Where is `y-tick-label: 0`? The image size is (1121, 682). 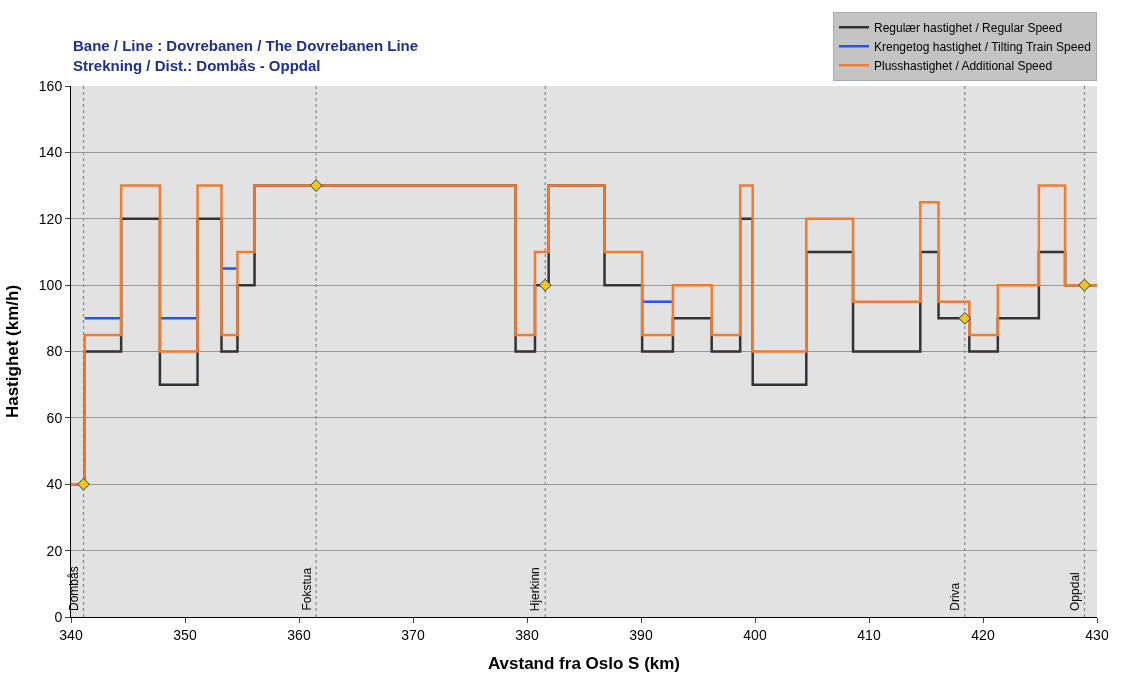
y-tick-label: 0 is located at coordinates (58, 616).